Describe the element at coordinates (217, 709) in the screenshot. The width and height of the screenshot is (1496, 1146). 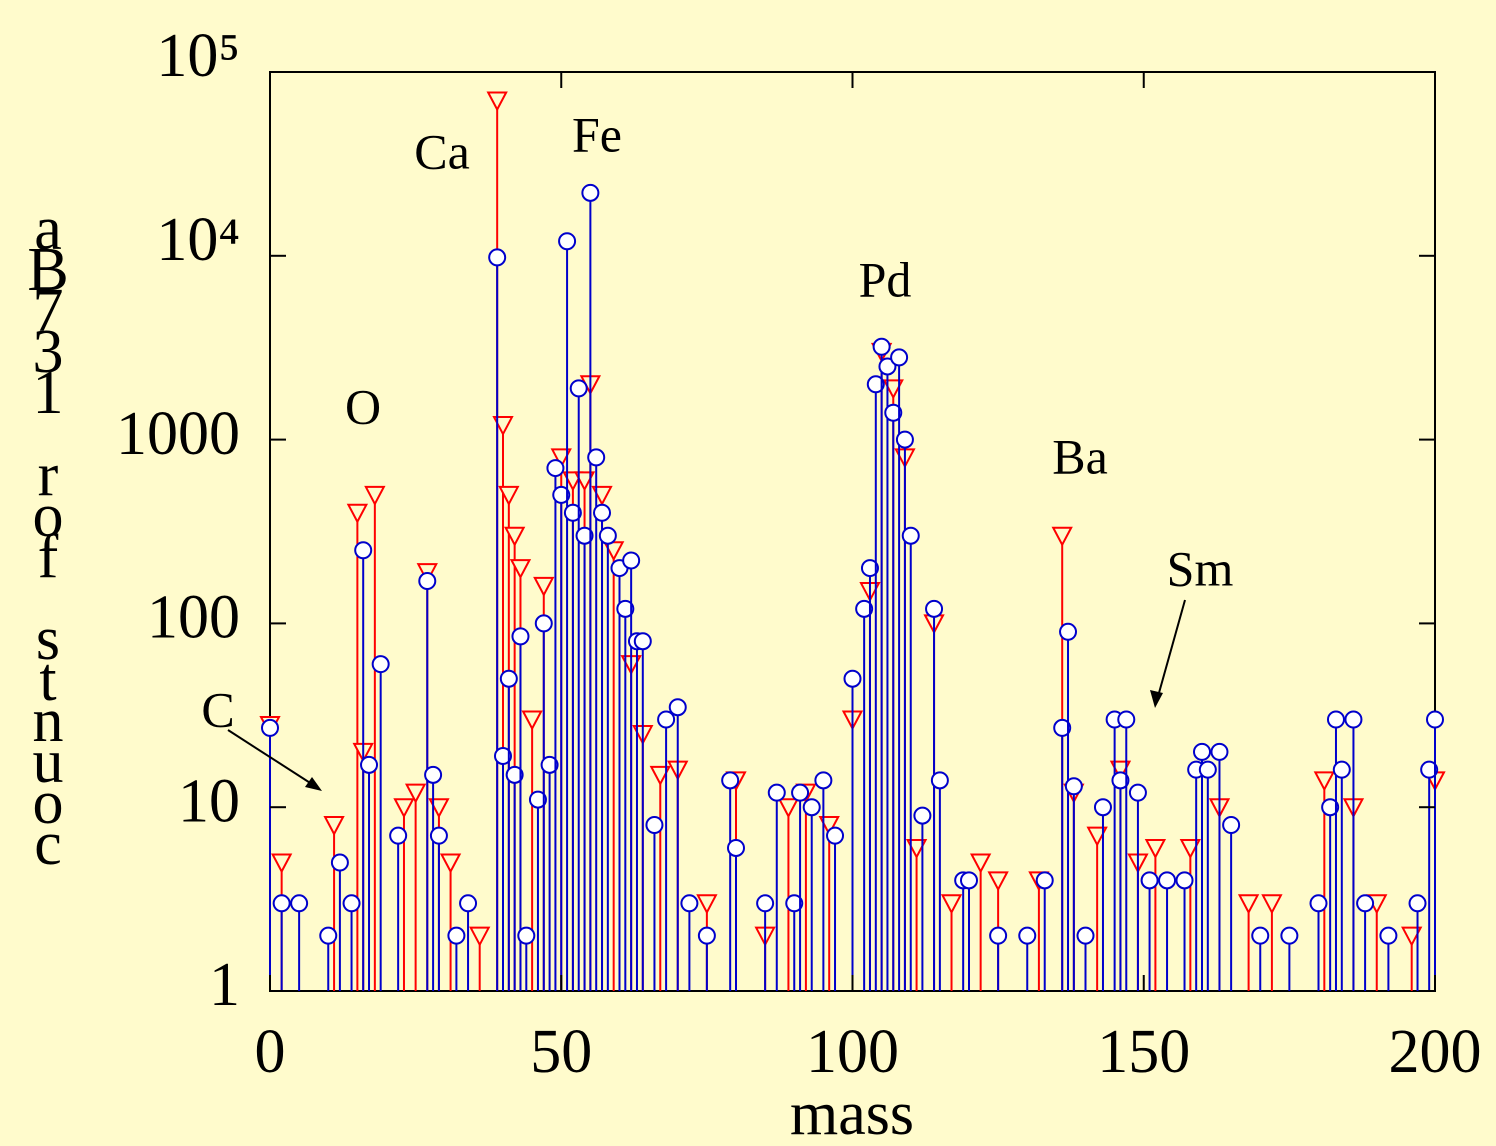
I see `annotation: C` at that location.